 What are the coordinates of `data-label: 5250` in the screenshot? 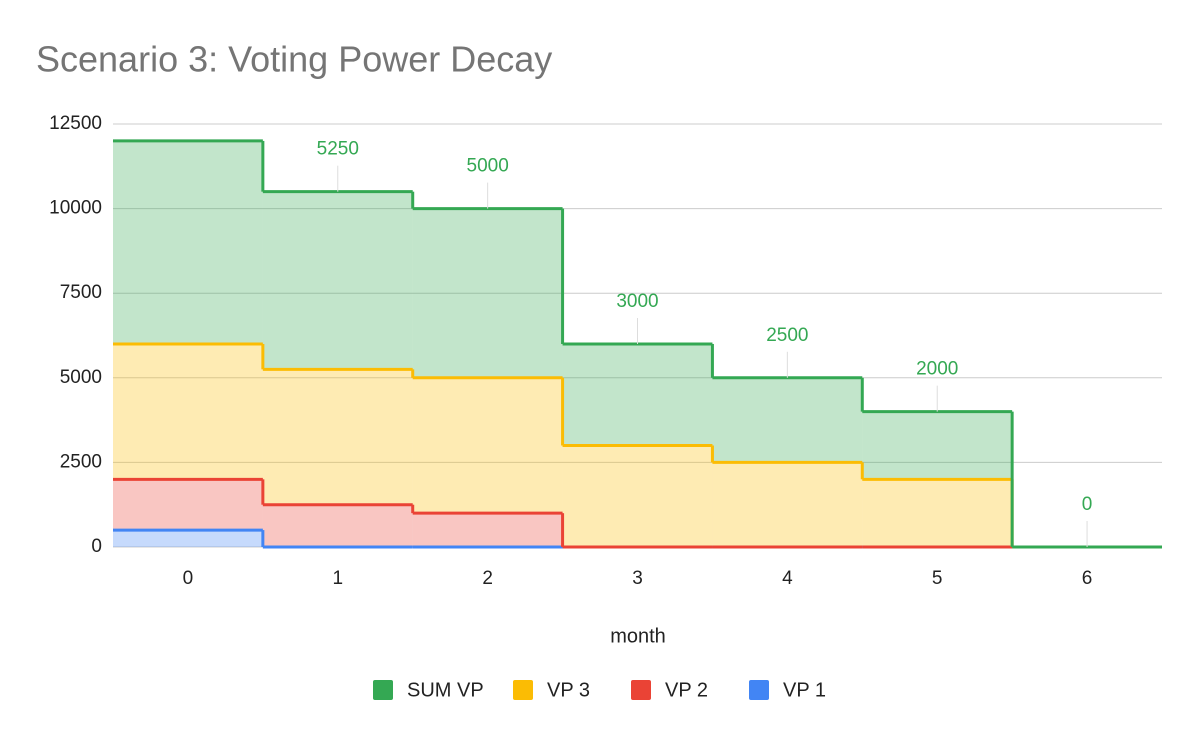 It's located at (338, 149).